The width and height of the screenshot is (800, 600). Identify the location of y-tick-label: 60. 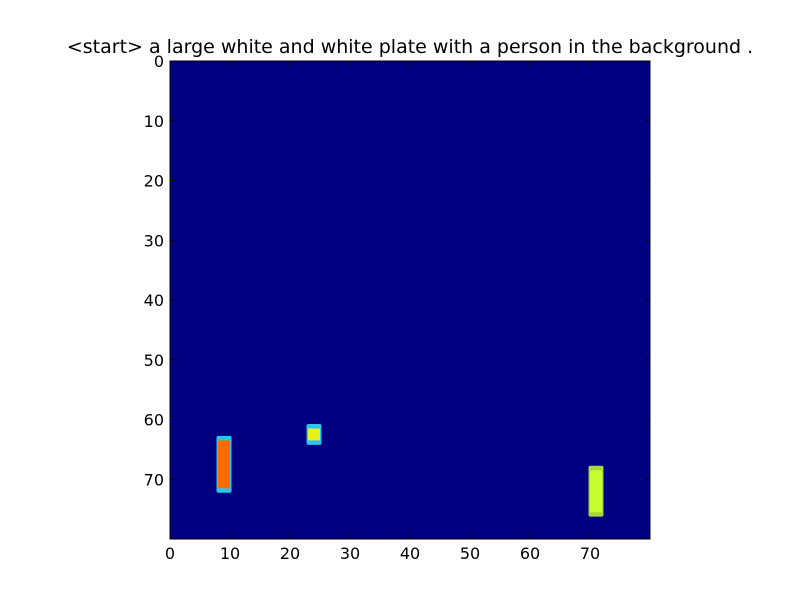
(154, 420).